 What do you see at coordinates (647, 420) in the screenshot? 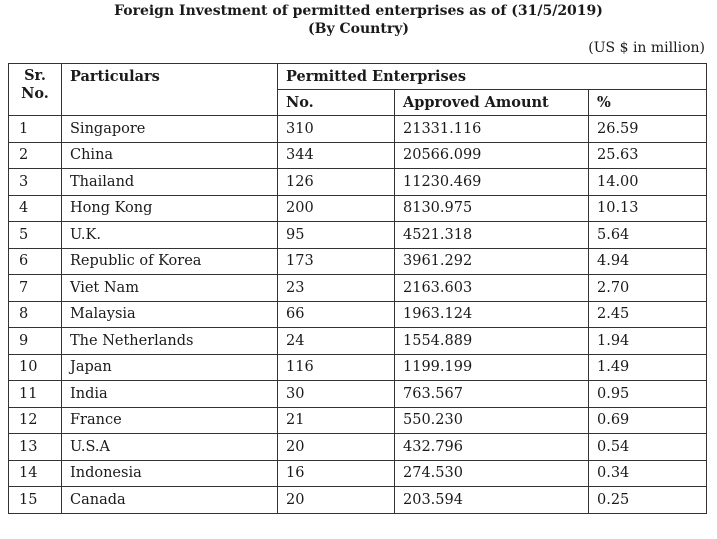
I see `percent-cell: 0.69` at bounding box center [647, 420].